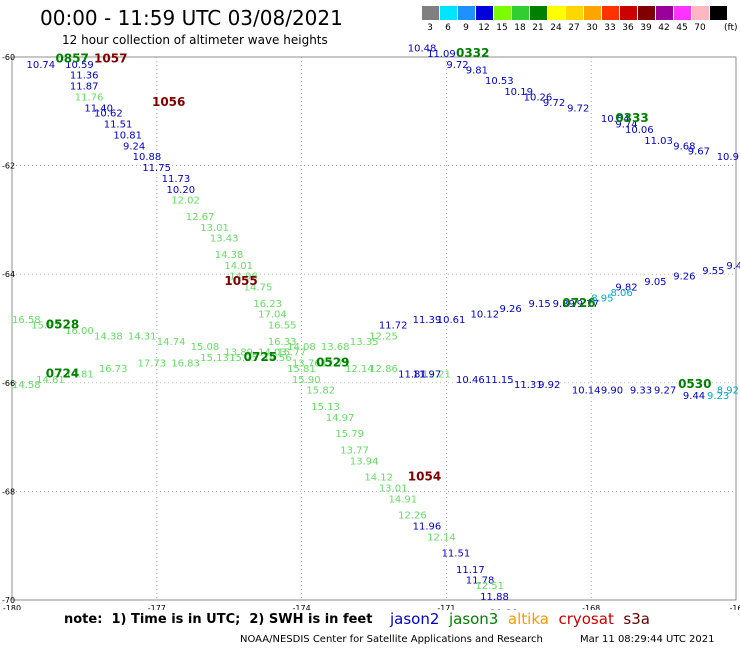  What do you see at coordinates (466, 28) in the screenshot?
I see `legend-swatch-label: 9` at bounding box center [466, 28].